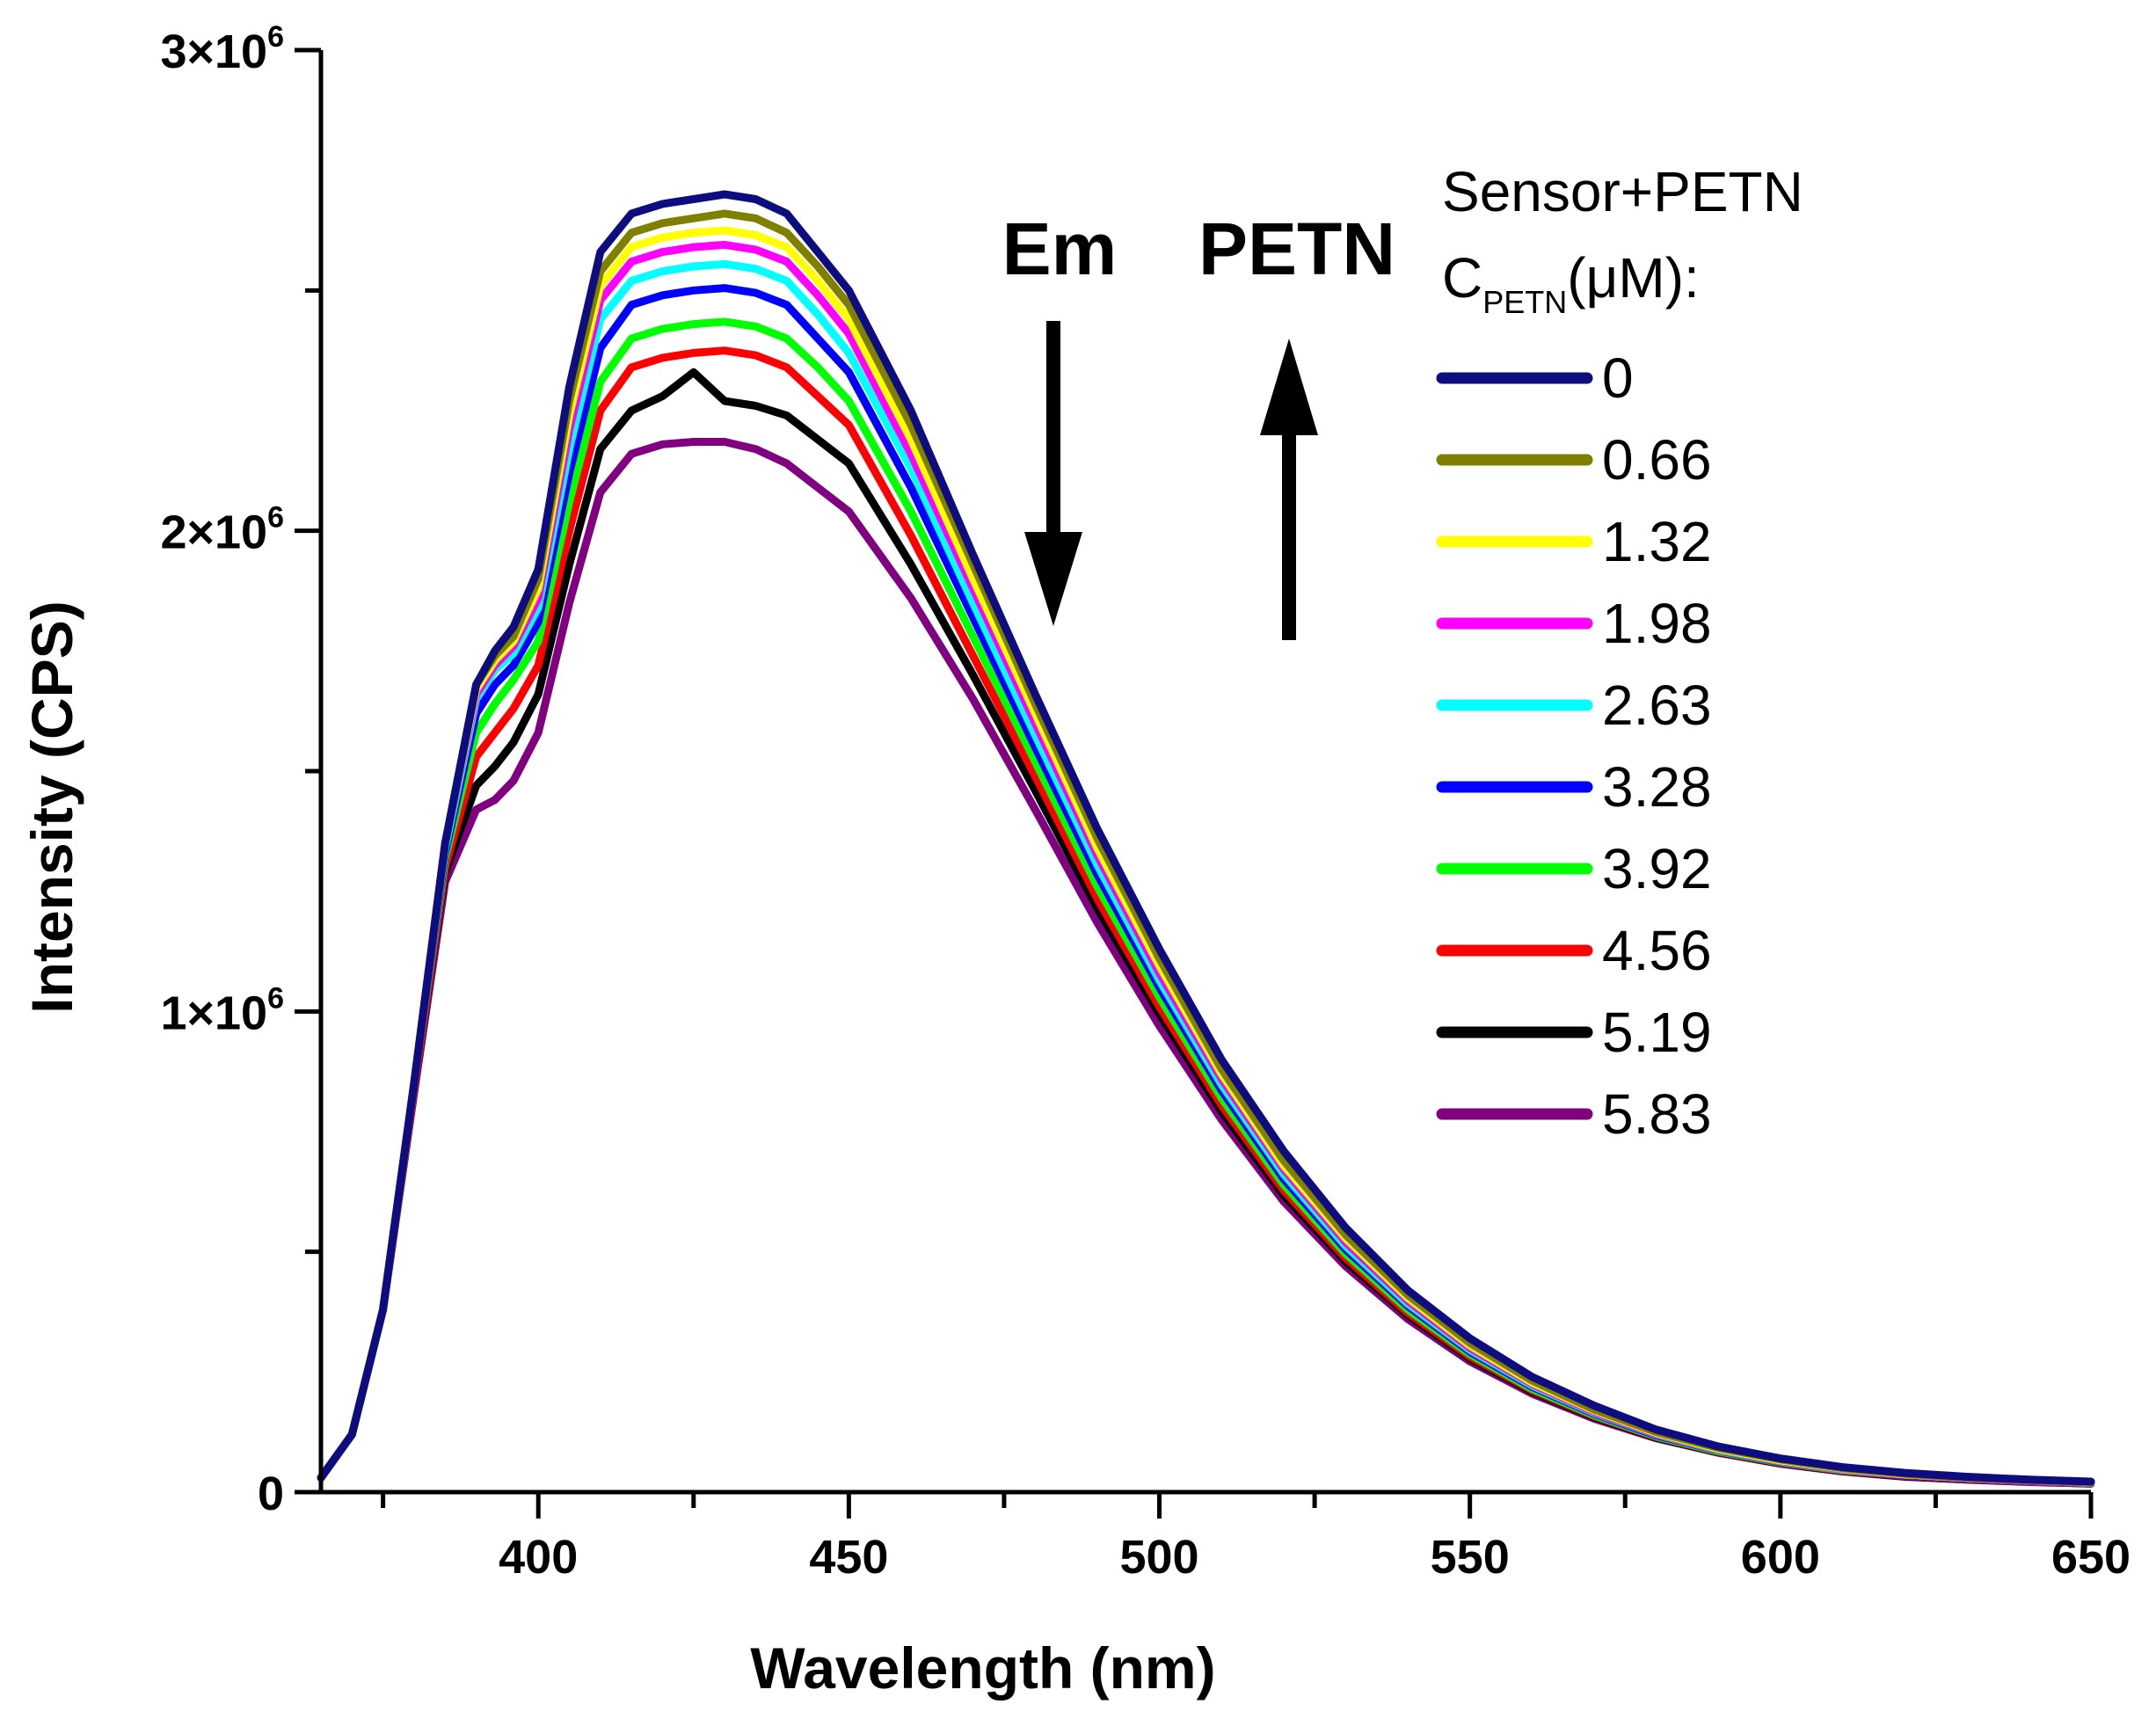  Describe the element at coordinates (1296, 249) in the screenshot. I see `petn-annotation: PETN` at that location.